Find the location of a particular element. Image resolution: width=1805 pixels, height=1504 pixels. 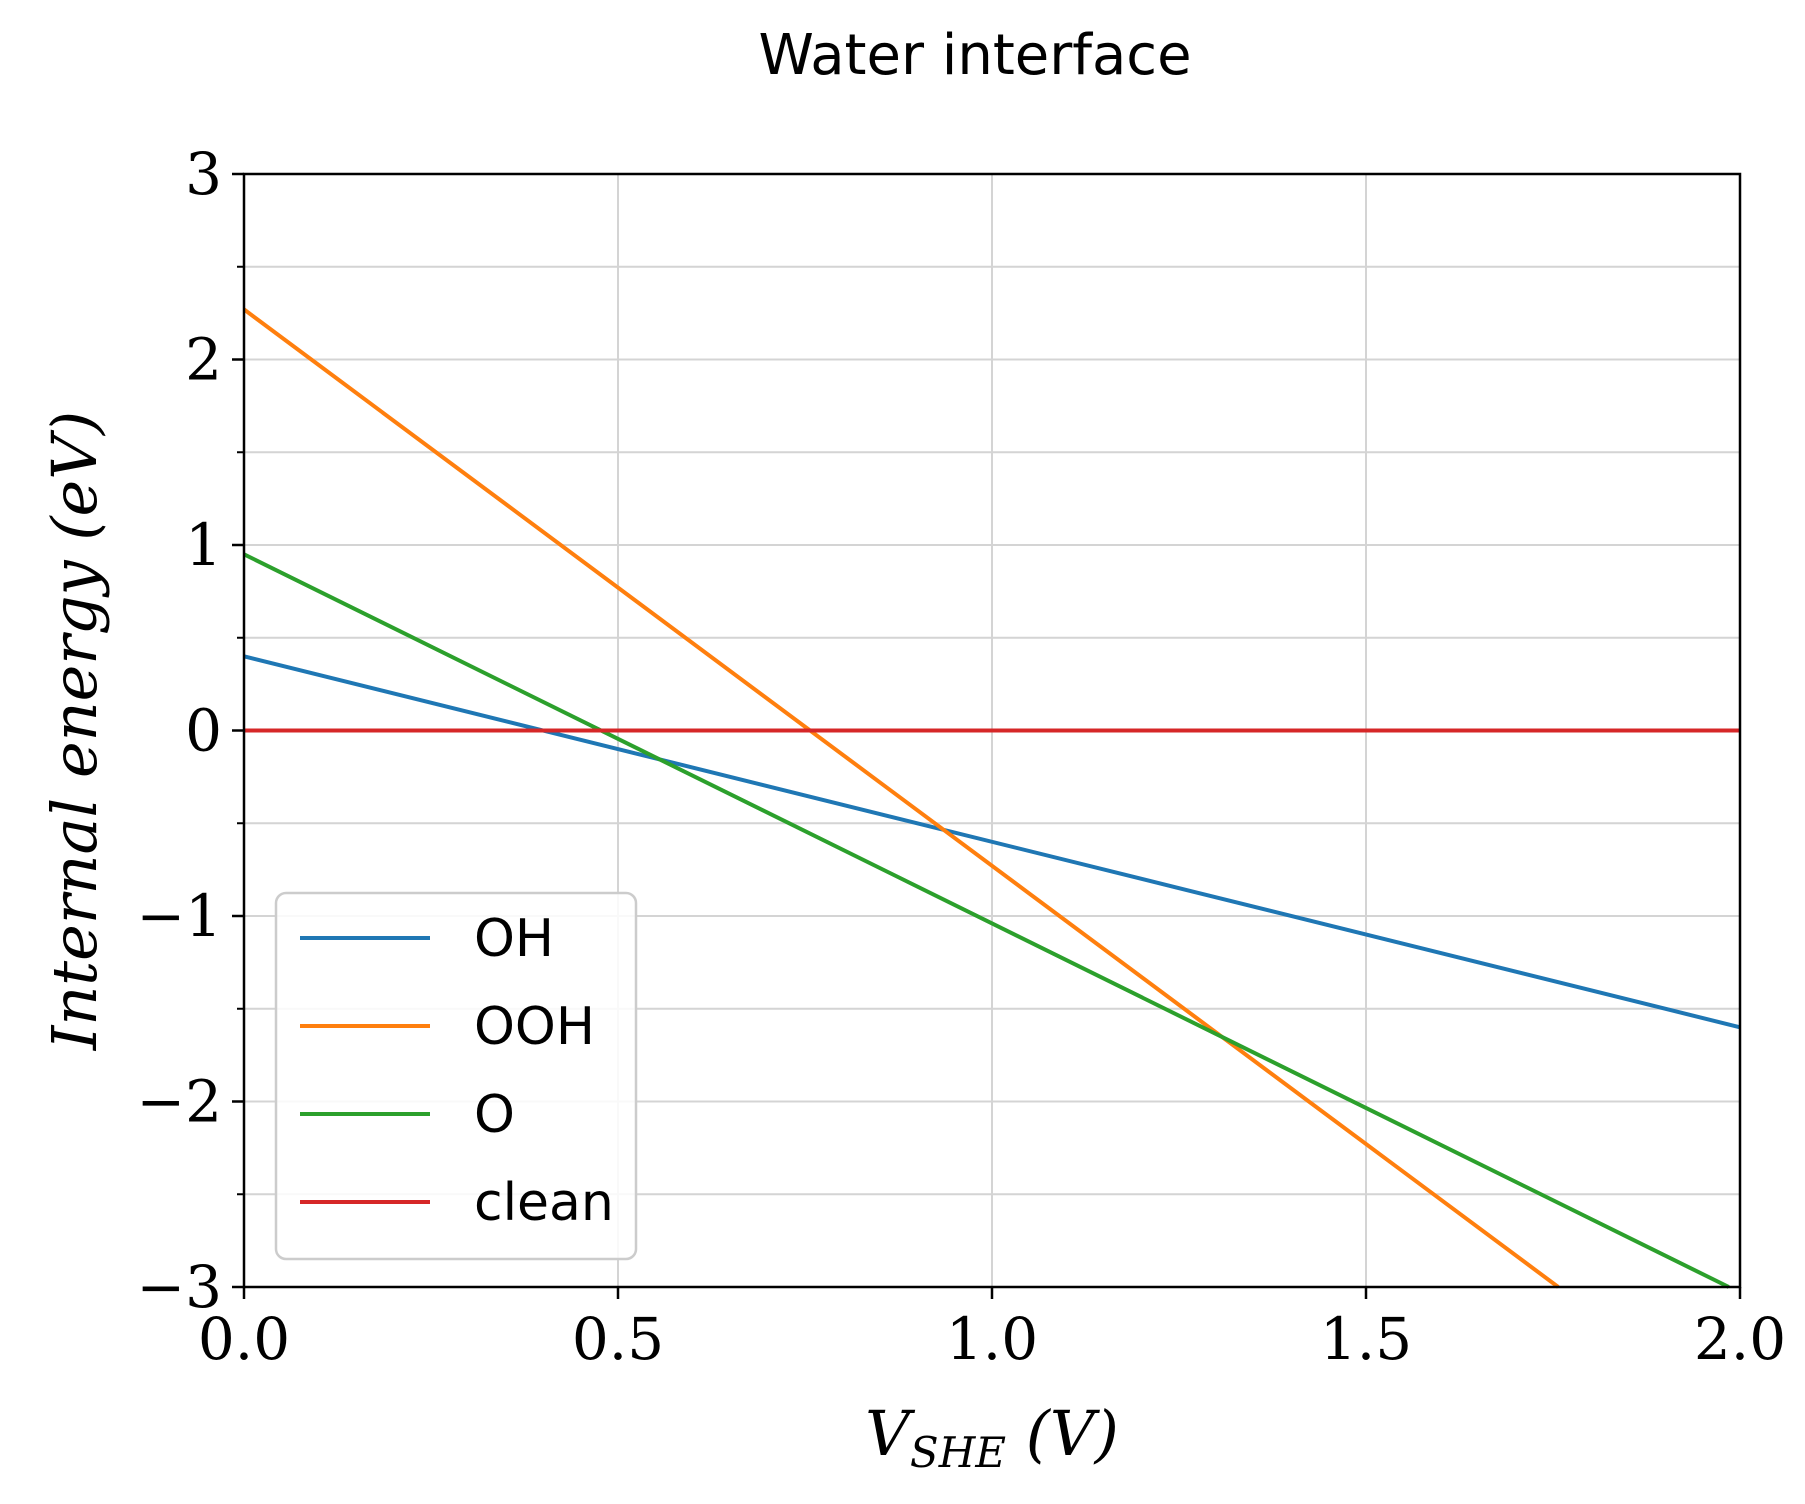

x-tick-label: 1.0 is located at coordinates (992, 1339).